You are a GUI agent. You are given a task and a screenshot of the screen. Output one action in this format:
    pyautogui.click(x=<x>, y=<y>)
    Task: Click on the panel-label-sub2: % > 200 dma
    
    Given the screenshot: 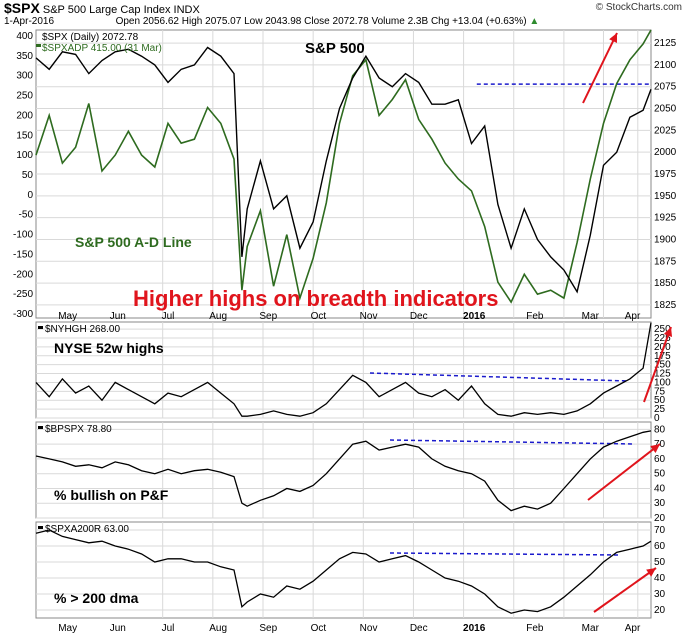 What is the action you would take?
    pyautogui.click(x=96, y=598)
    